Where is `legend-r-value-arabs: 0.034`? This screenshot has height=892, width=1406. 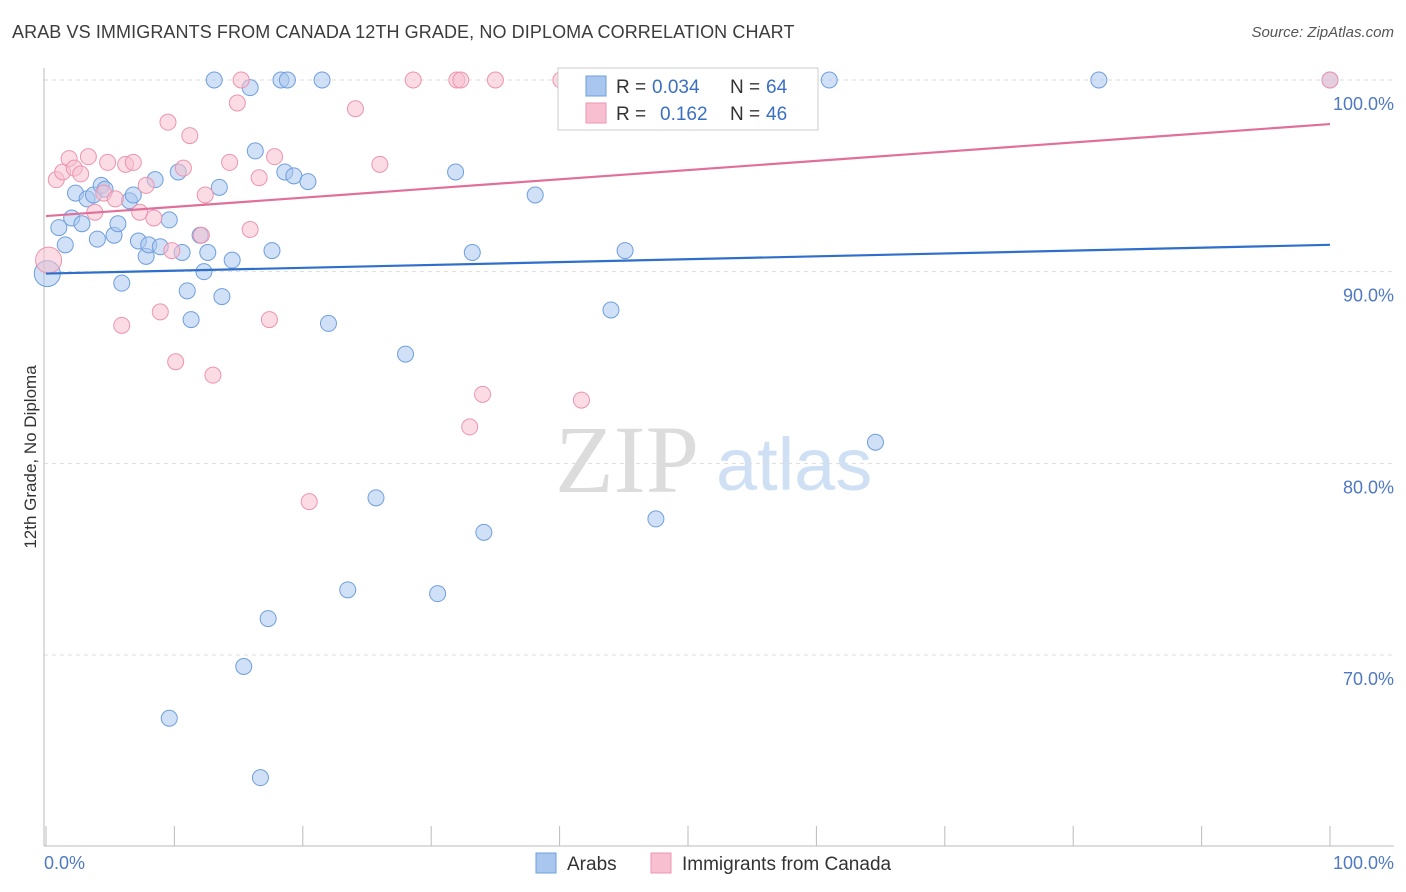
legend-r-value-arabs: 0.034 is located at coordinates (676, 87).